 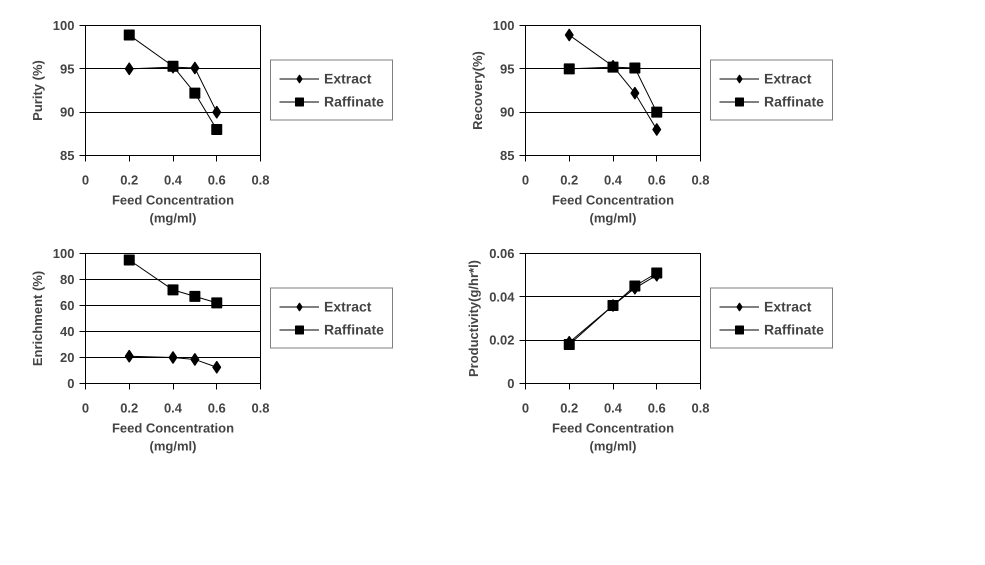 What do you see at coordinates (67, 305) in the screenshot?
I see `y-tick-label: 60` at bounding box center [67, 305].